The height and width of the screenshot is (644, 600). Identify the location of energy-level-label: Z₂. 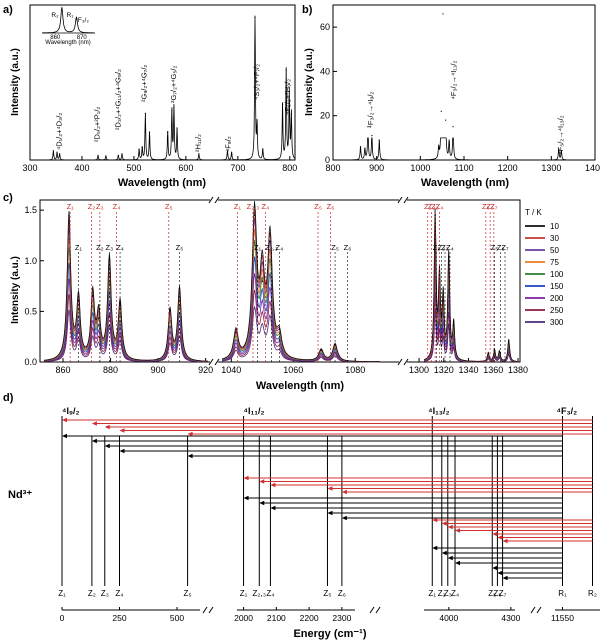
(92, 593).